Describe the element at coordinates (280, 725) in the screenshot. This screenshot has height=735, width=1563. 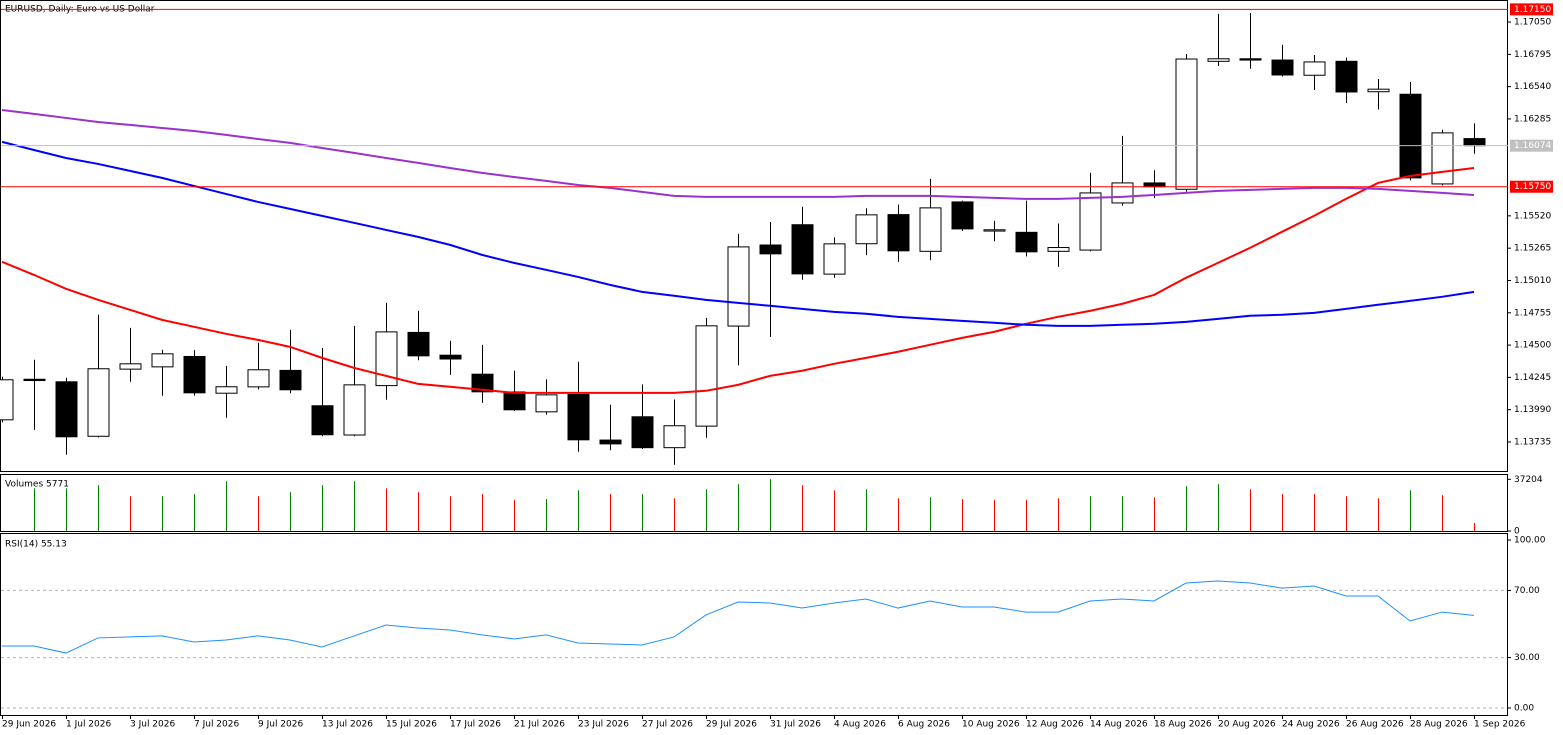
I see `x-tick-label: 9 Jul 2026` at that location.